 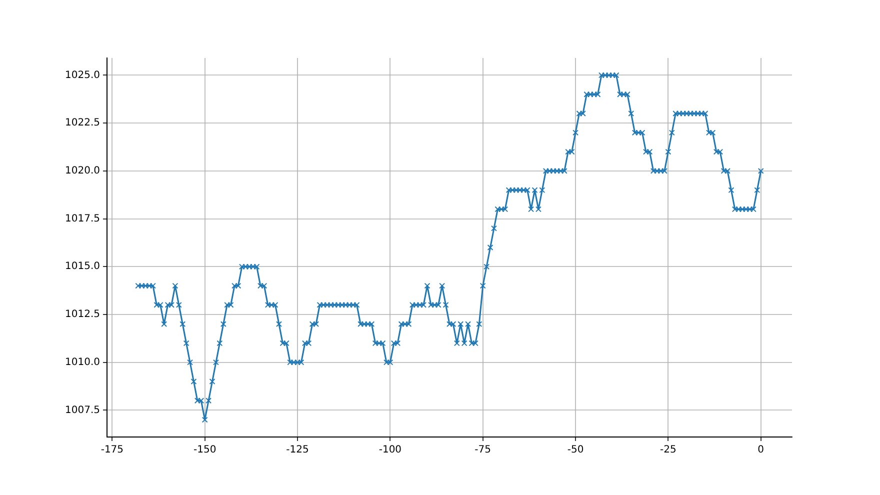 What do you see at coordinates (575, 450) in the screenshot?
I see `x-tick-label: -50` at bounding box center [575, 450].